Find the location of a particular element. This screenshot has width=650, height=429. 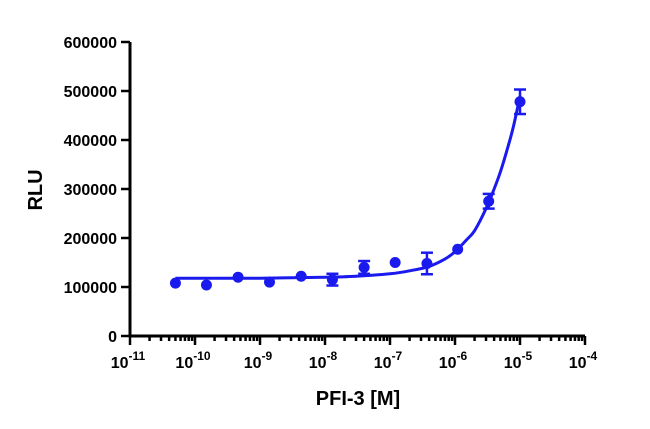

y-axis-title: RLU is located at coordinates (36, 189).